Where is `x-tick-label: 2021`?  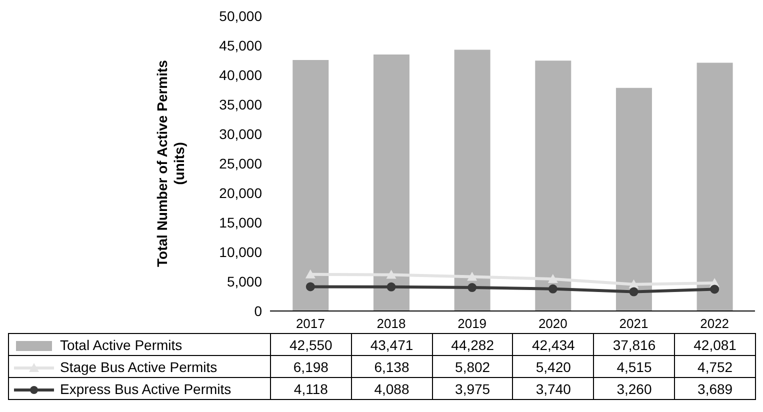
x-tick-label: 2021 is located at coordinates (633, 324).